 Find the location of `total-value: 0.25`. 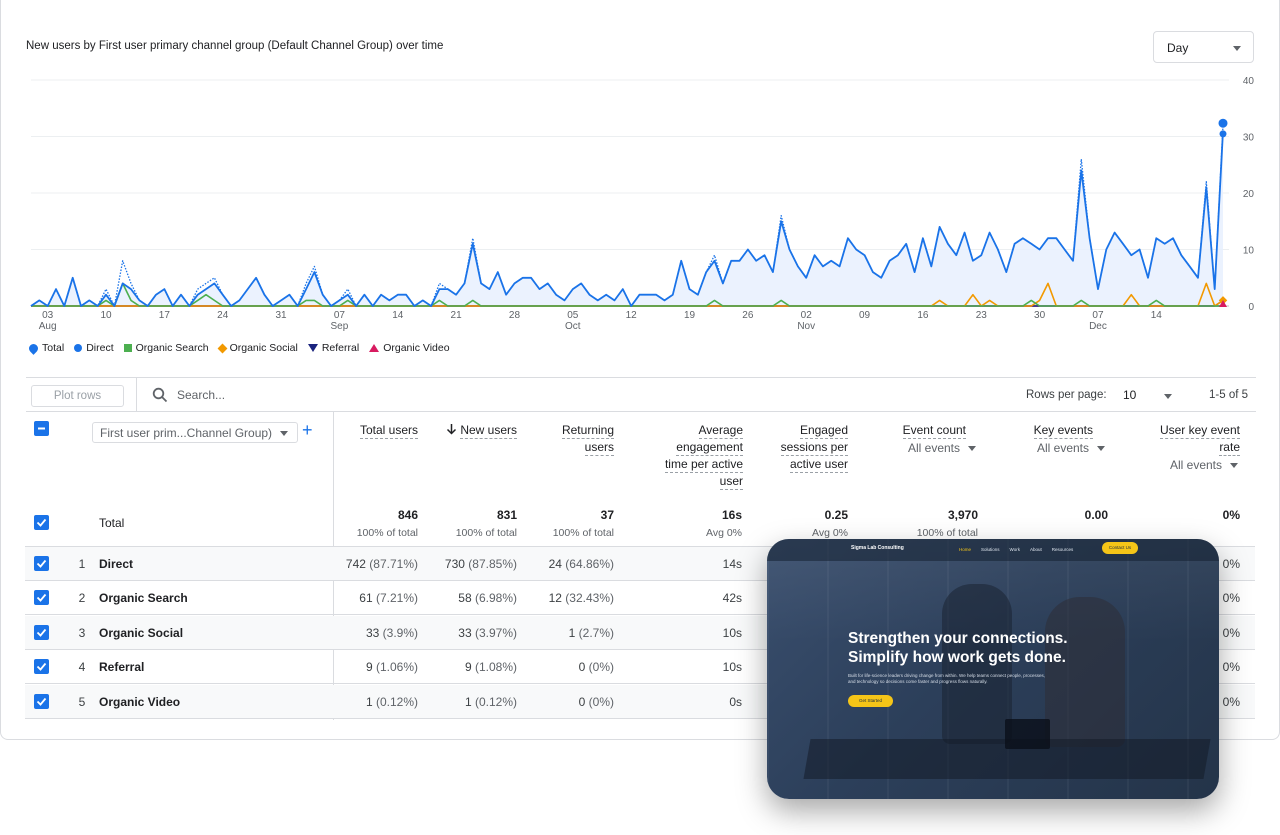

total-value: 0.25 is located at coordinates (836, 515).